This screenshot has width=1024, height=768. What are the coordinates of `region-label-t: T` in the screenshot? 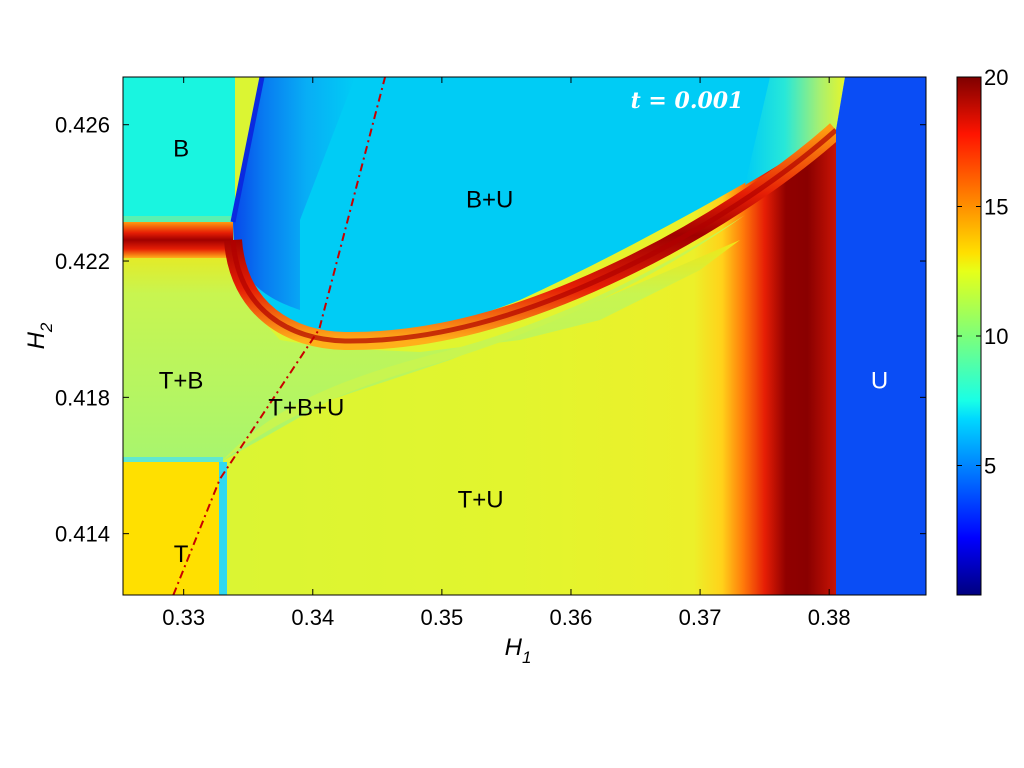 It's located at (181, 554).